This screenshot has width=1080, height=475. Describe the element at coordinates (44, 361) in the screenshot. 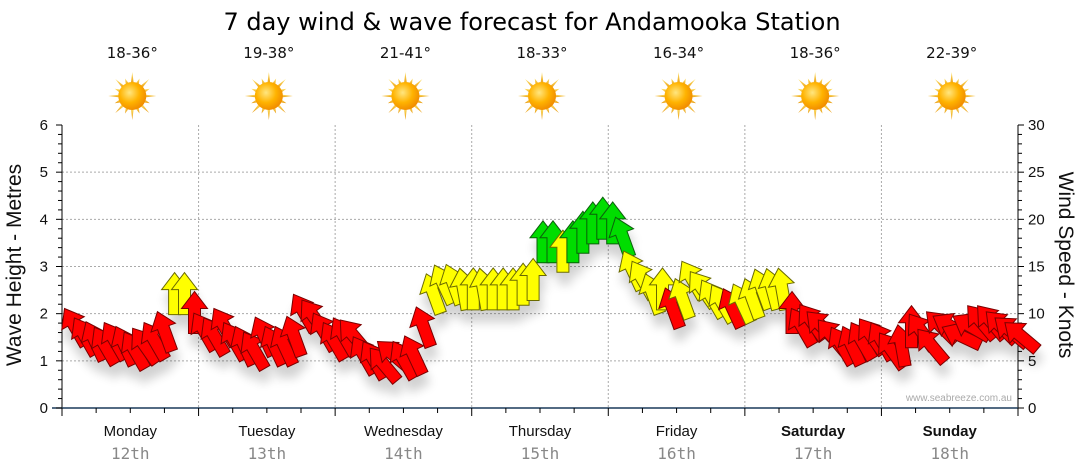

I see `left-tick-label: 1` at that location.